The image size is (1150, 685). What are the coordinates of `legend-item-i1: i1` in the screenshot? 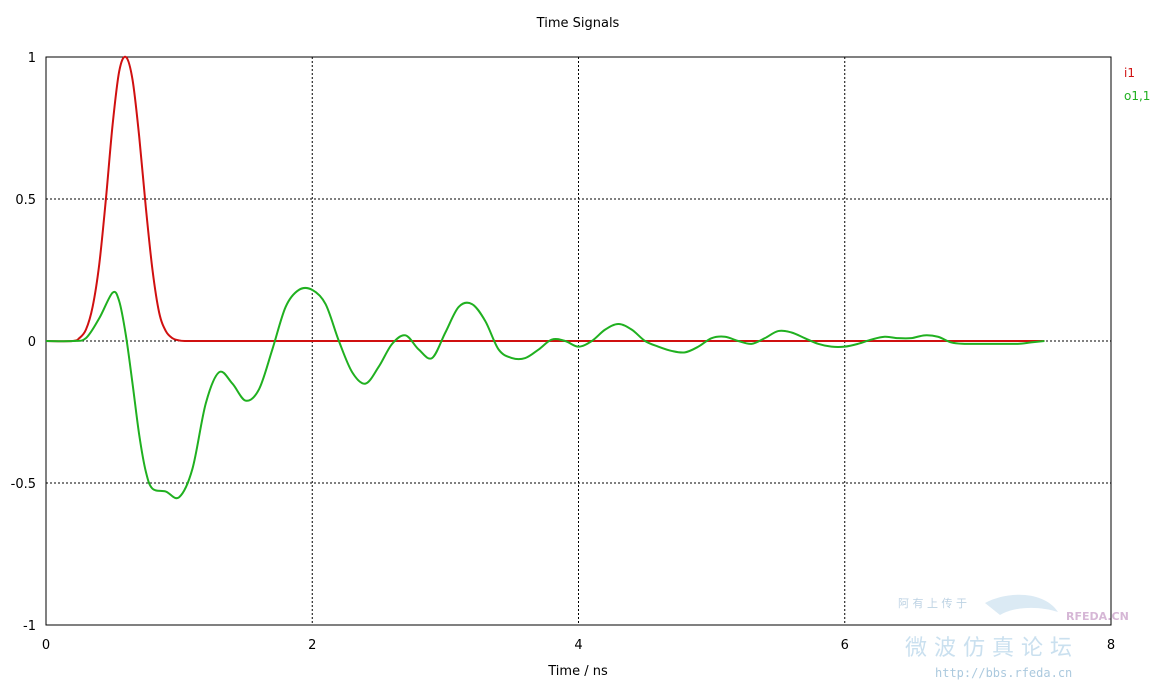 It's located at (1129, 73).